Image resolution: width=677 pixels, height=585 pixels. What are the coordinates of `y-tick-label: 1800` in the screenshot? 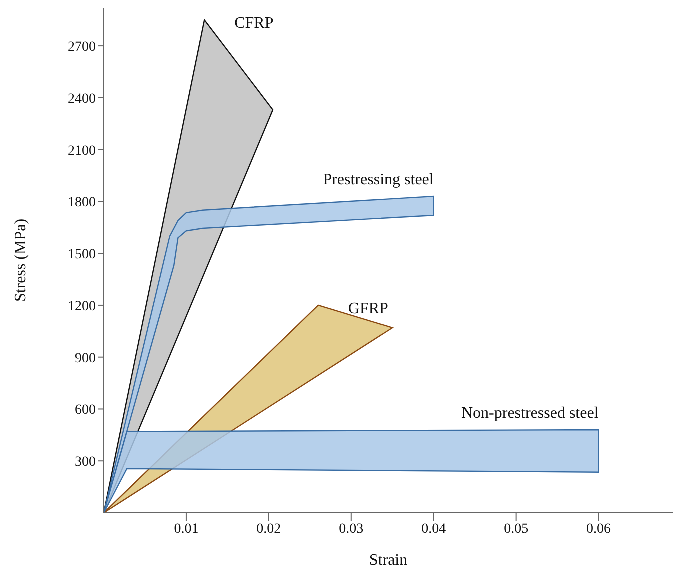 It's located at (82, 203).